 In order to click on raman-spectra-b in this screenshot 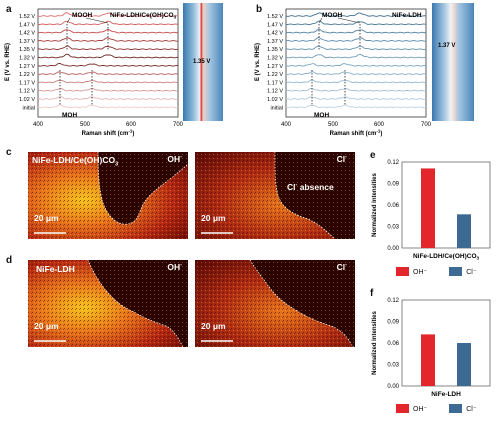, I will do `click(356, 60)`.